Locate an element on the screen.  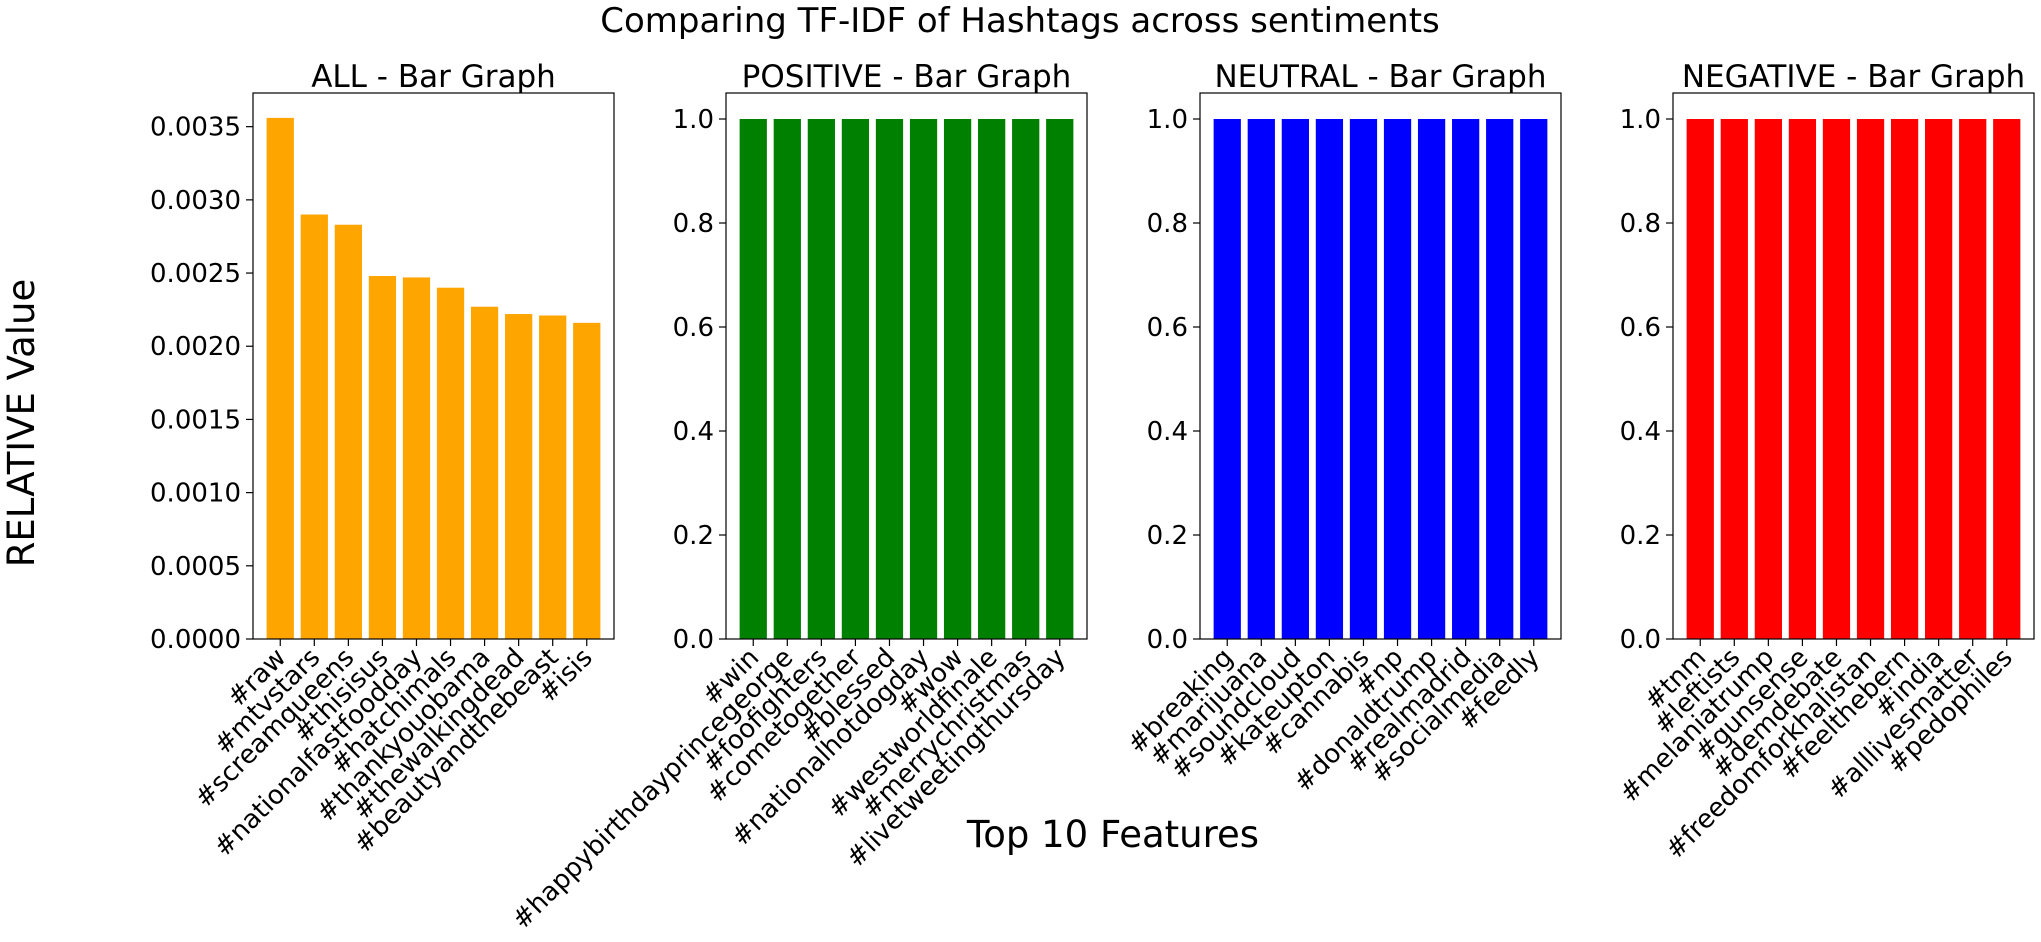
ytick-label-neutral-1: 0.2 is located at coordinates (1167, 536).